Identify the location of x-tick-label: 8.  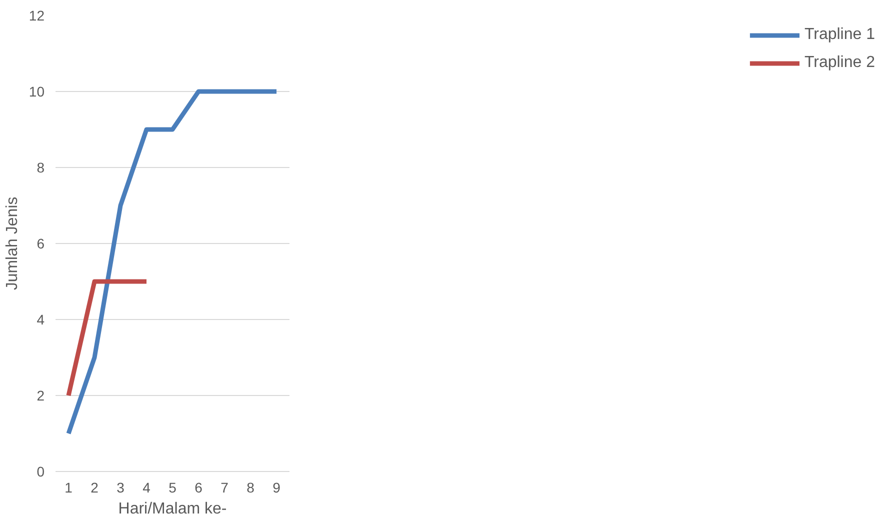
(250, 488).